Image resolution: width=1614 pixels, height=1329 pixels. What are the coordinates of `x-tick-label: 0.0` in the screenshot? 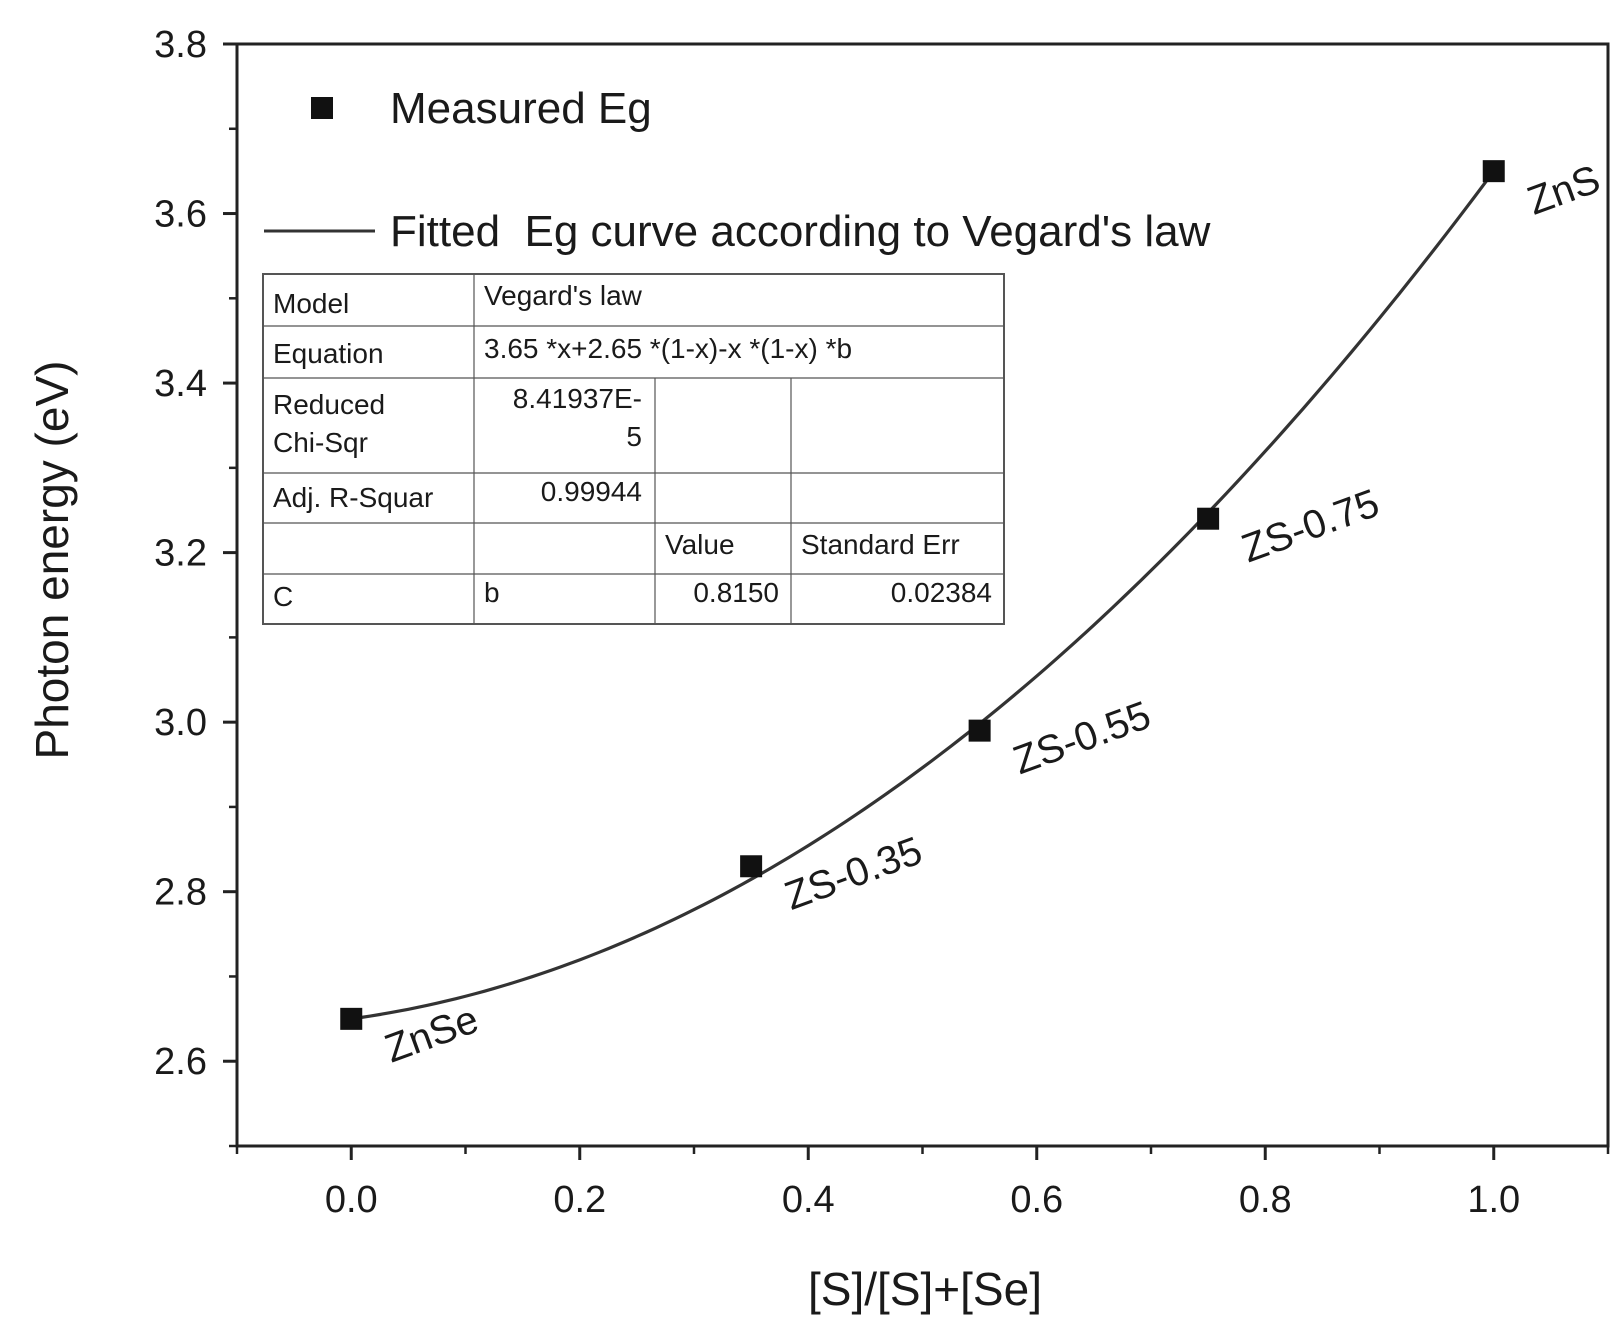 It's located at (351, 1200).